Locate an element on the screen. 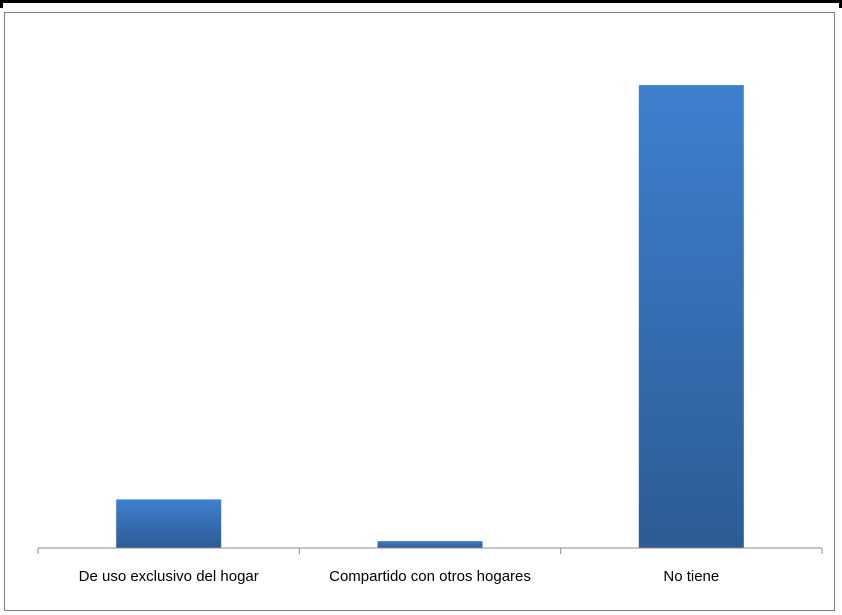 This screenshot has height=615, width=842. x-axis is located at coordinates (430, 550).